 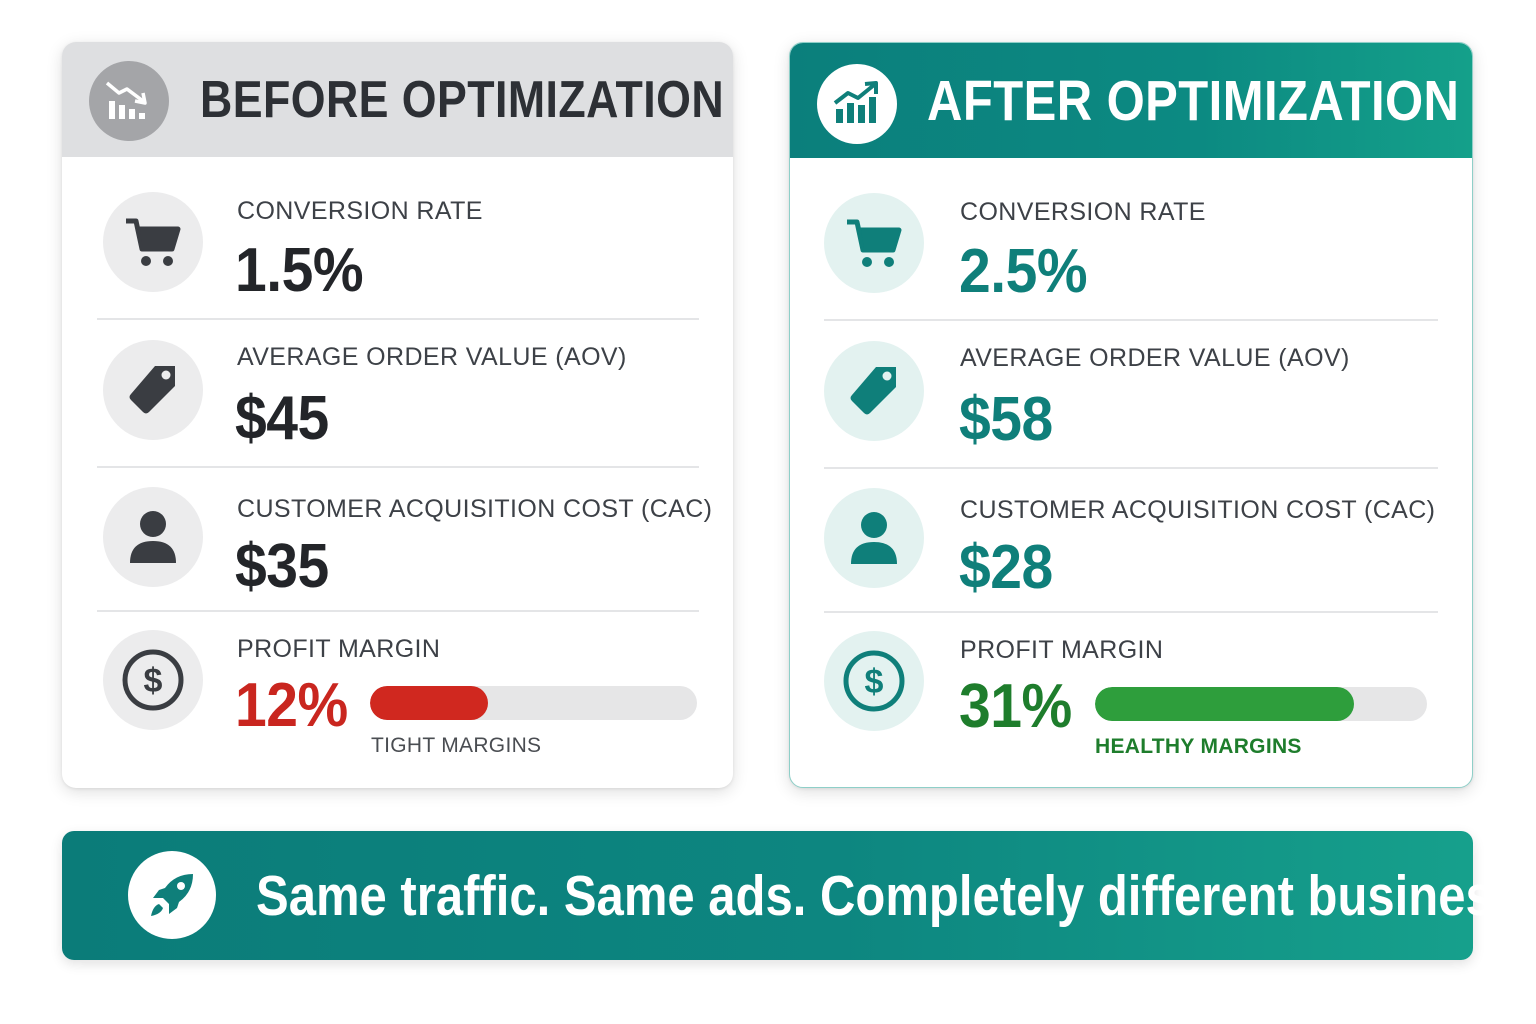 What do you see at coordinates (291, 705) in the screenshot?
I see `metric-value: 12%` at bounding box center [291, 705].